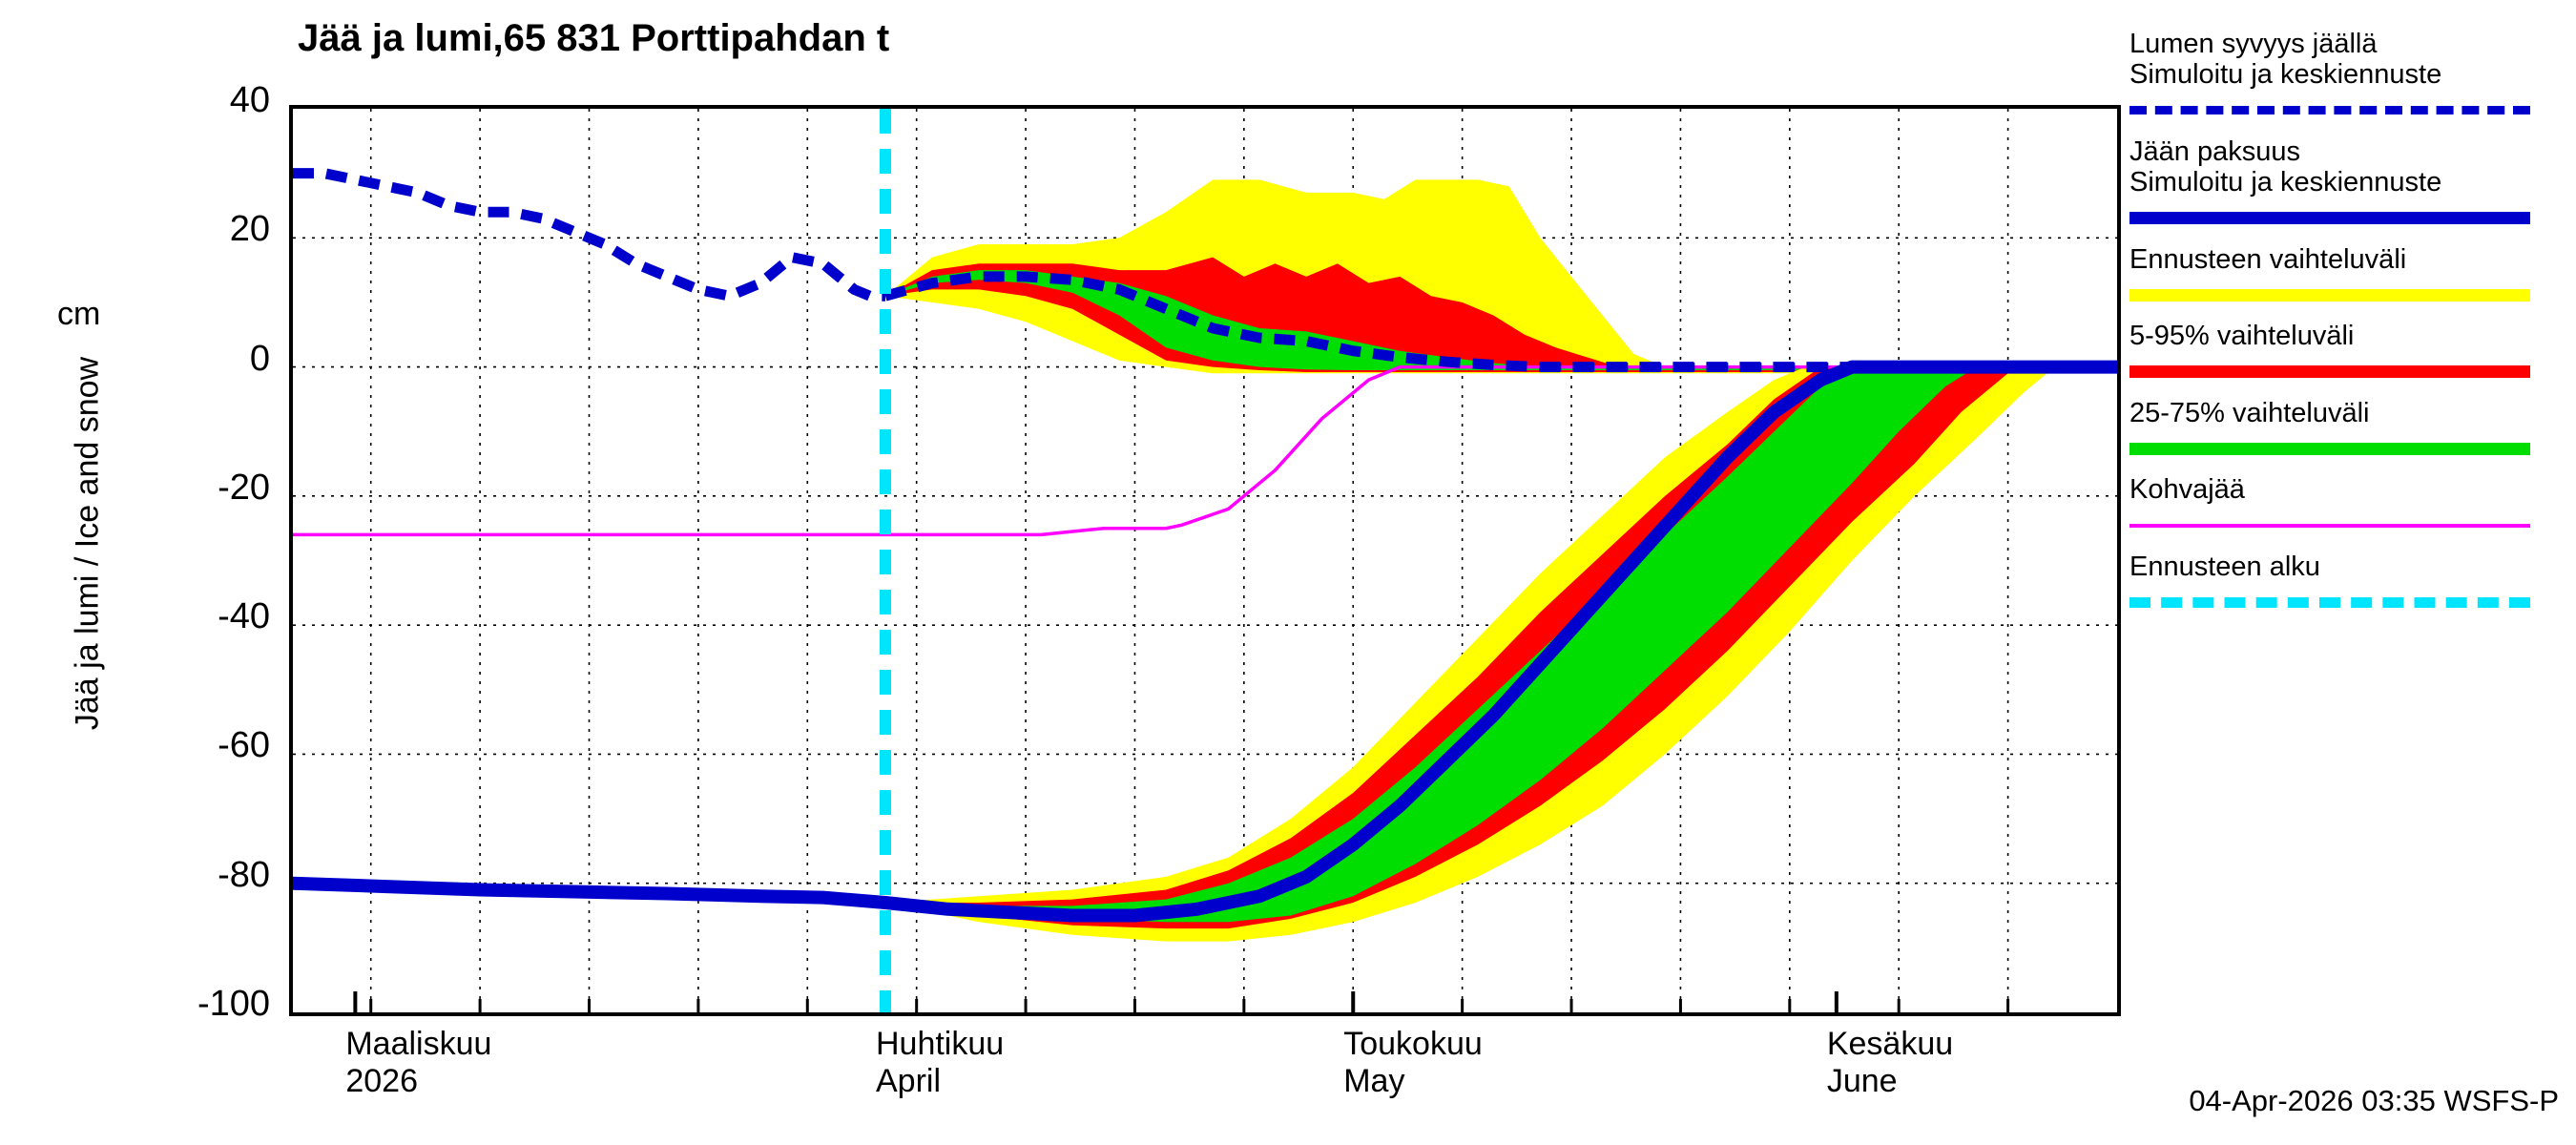  Describe the element at coordinates (2242, 337) in the screenshot. I see `legend-item-label: 5-95% vaihteluväli` at that location.